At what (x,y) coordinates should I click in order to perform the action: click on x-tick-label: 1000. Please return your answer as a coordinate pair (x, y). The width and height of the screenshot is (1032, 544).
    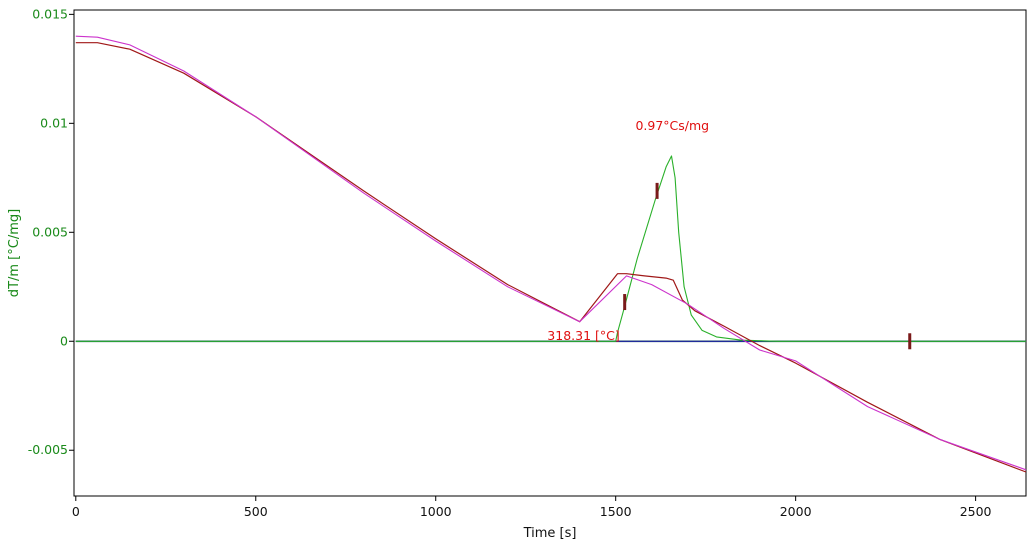
    Looking at the image, I should click on (436, 511).